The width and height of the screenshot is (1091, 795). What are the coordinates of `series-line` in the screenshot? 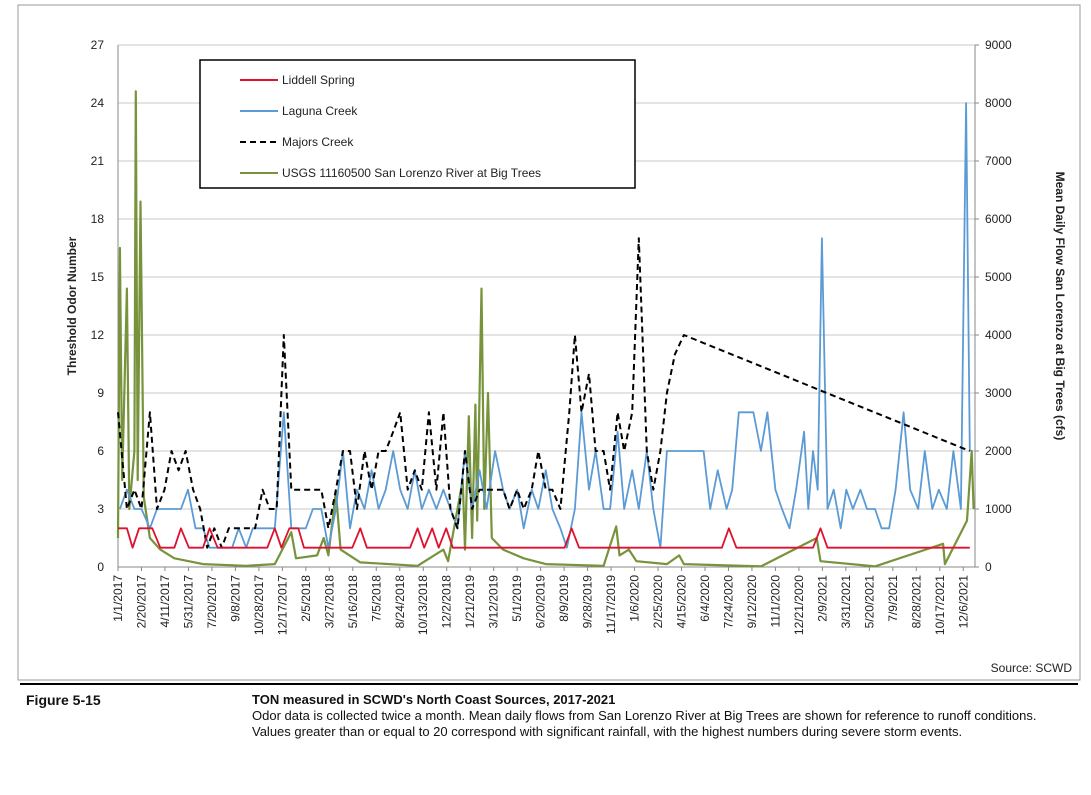 It's located at (544, 538).